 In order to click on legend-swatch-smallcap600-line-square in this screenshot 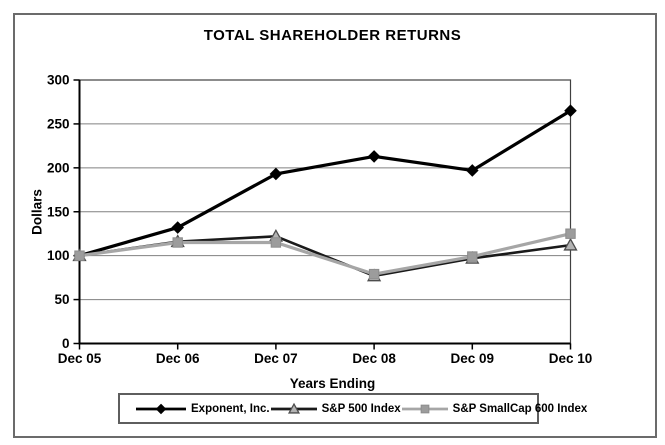, I will do `click(424, 408)`.